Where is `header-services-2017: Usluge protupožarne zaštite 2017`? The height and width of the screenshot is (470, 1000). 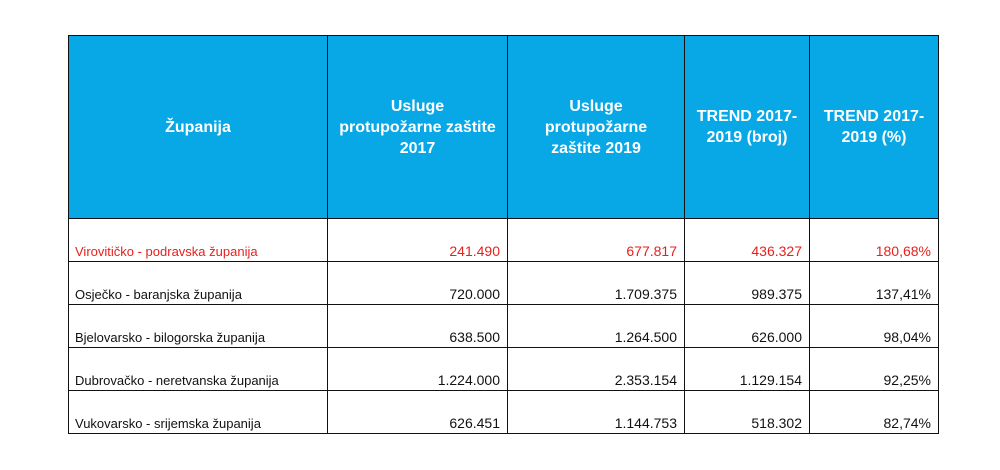
header-services-2017: Usluge protupožarne zaštite 2017 is located at coordinates (417, 127).